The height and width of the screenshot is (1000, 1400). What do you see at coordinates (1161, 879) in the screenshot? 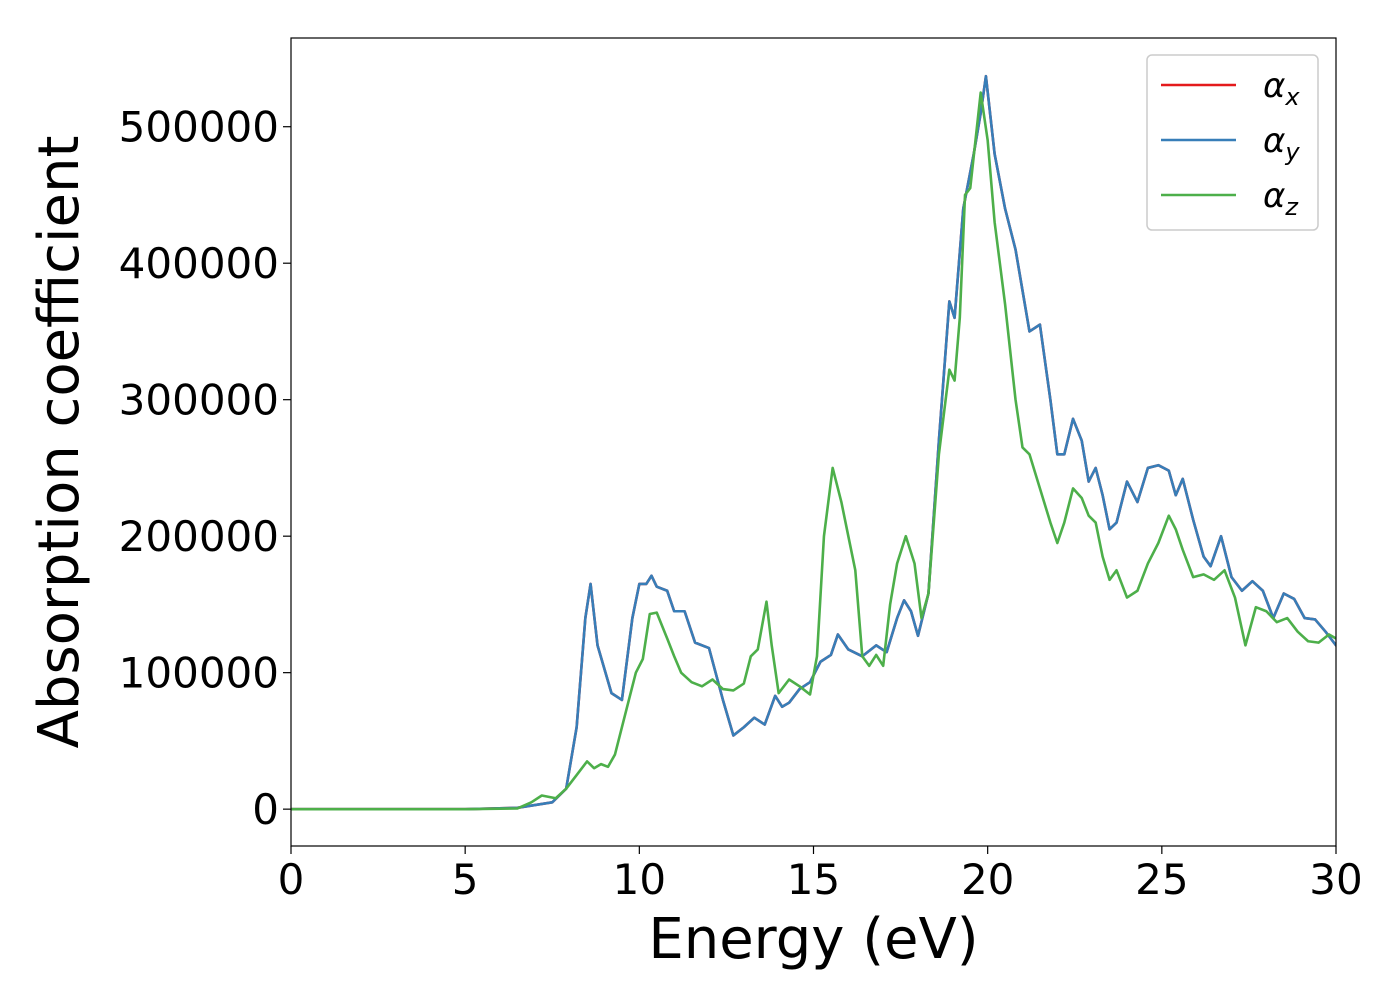
I see `x-tick-label: 25` at bounding box center [1161, 879].